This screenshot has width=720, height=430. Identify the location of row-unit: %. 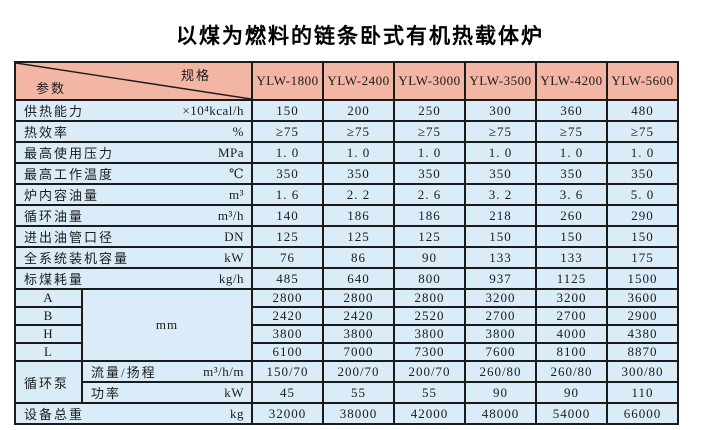
(238, 131).